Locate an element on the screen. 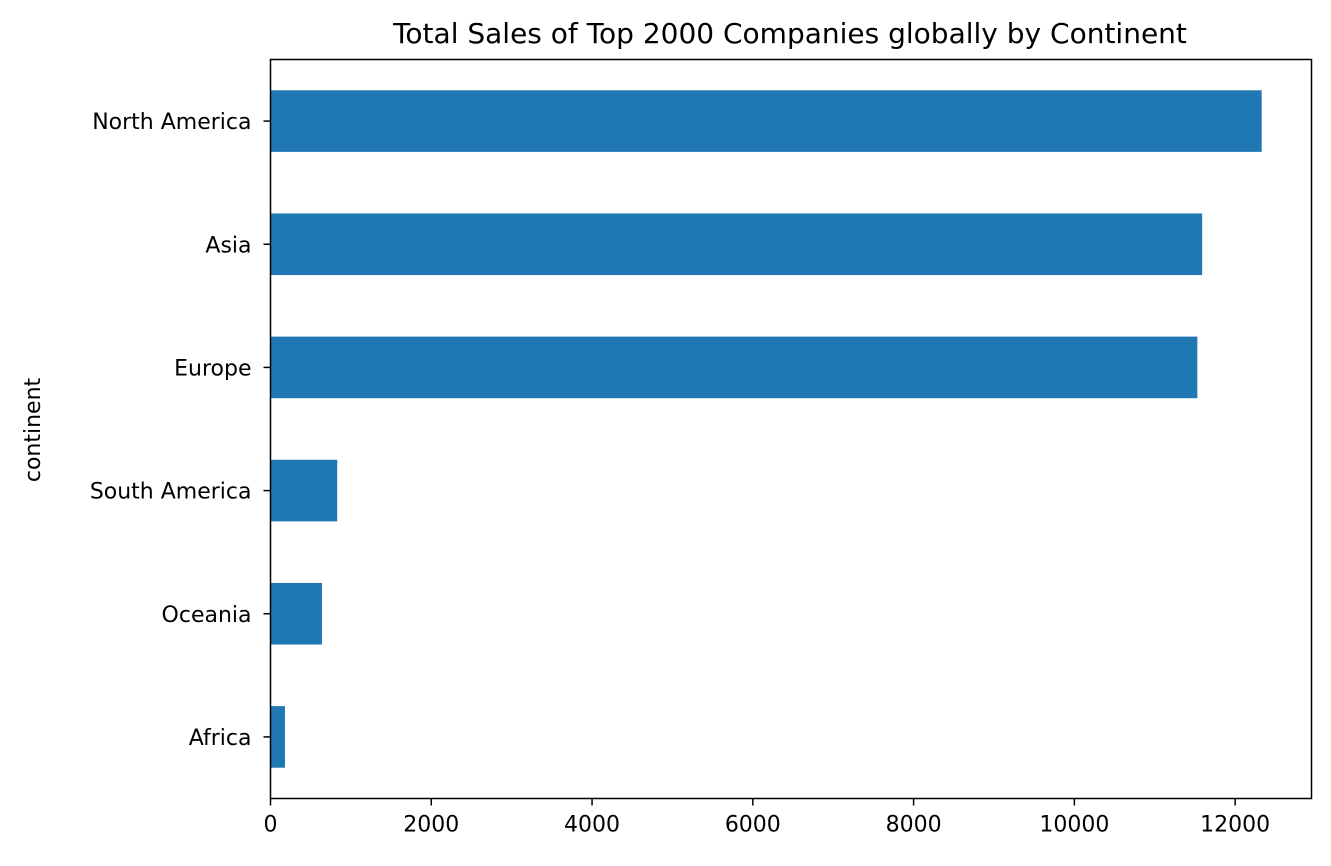 The image size is (1331, 866). bar-asia is located at coordinates (736, 244).